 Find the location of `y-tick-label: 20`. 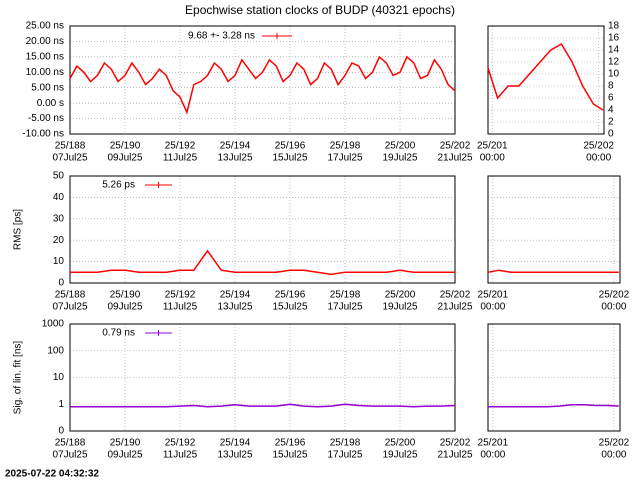

y-tick-label: 20 is located at coordinates (59, 240).